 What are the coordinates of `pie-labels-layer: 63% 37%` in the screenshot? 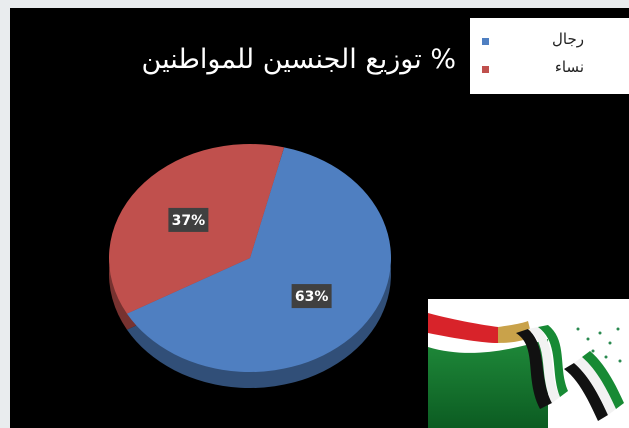 It's located at (250, 258).